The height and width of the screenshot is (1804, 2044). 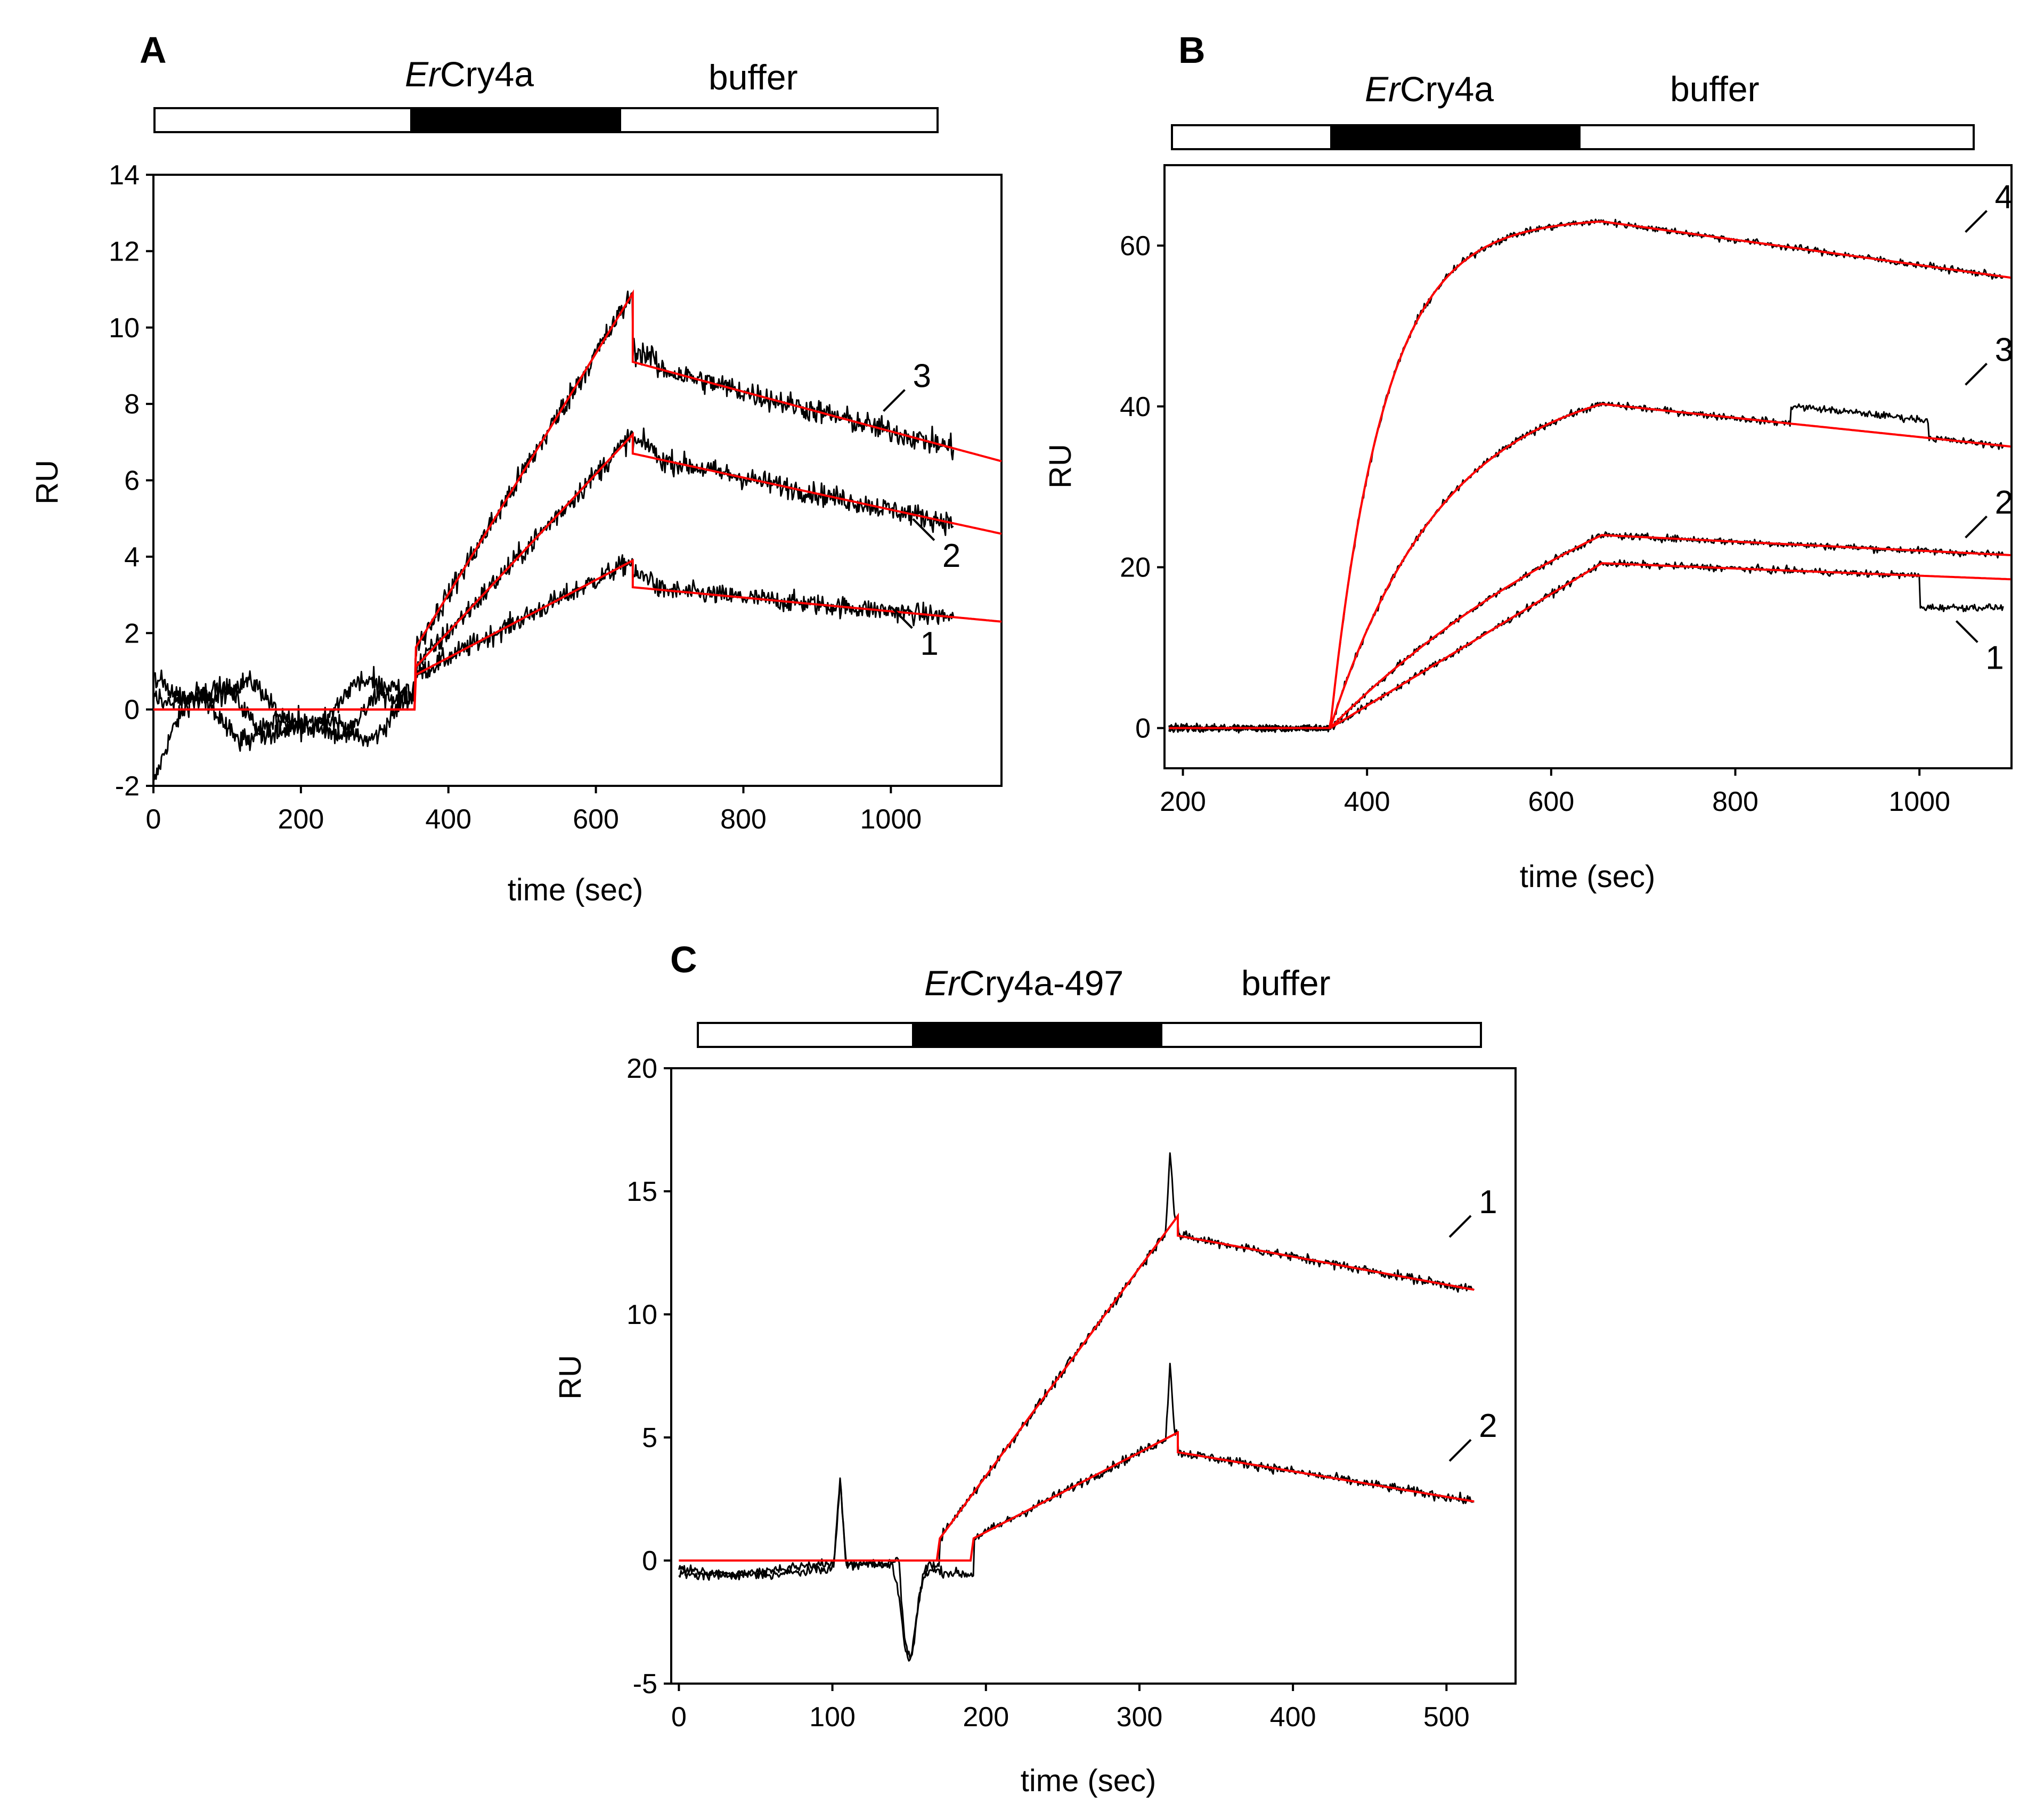 I want to click on y-tick-label: 15, so click(x=641, y=1191).